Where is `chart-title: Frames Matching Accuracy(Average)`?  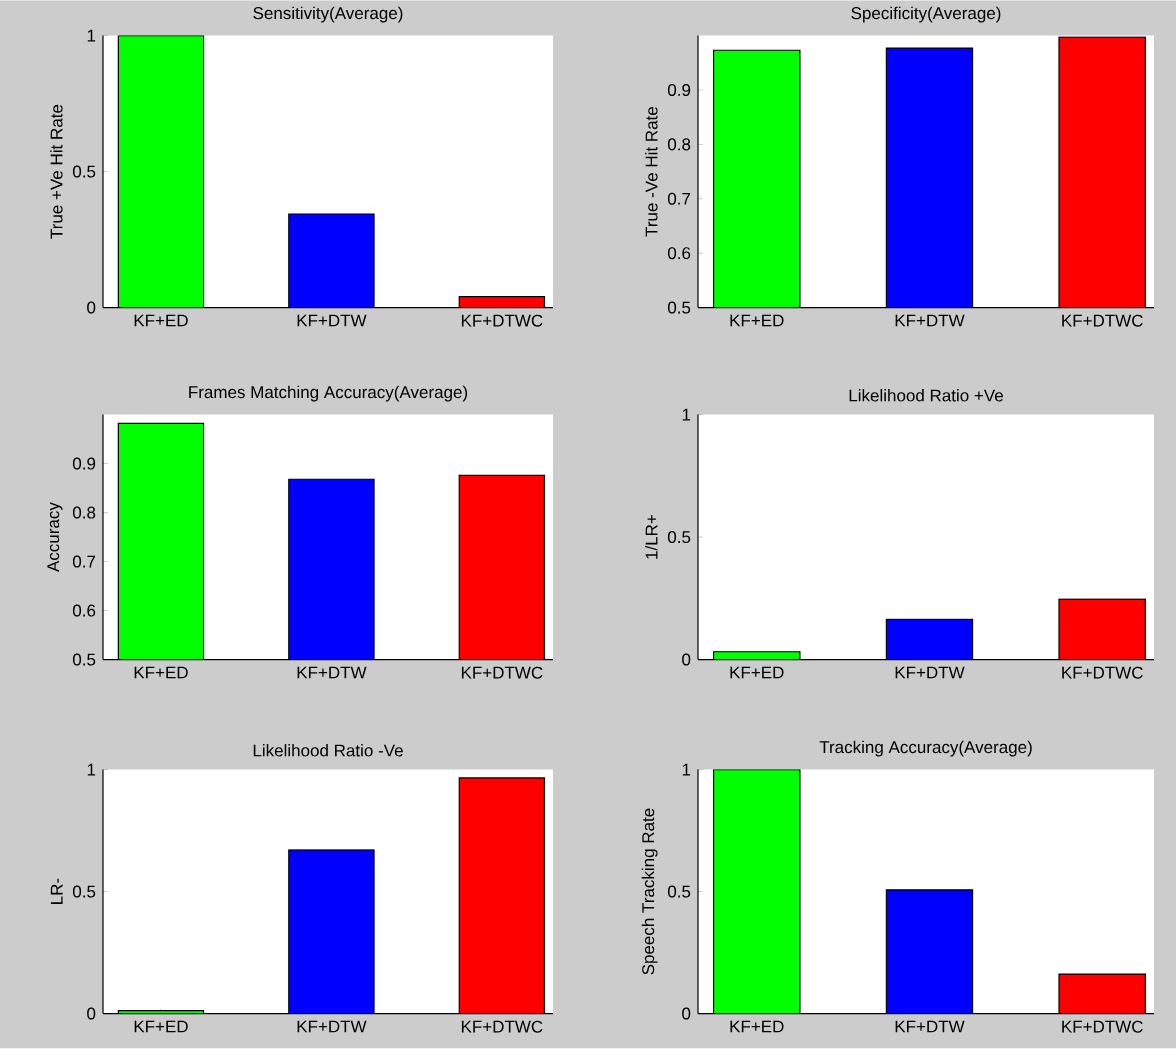 chart-title: Frames Matching Accuracy(Average) is located at coordinates (328, 393).